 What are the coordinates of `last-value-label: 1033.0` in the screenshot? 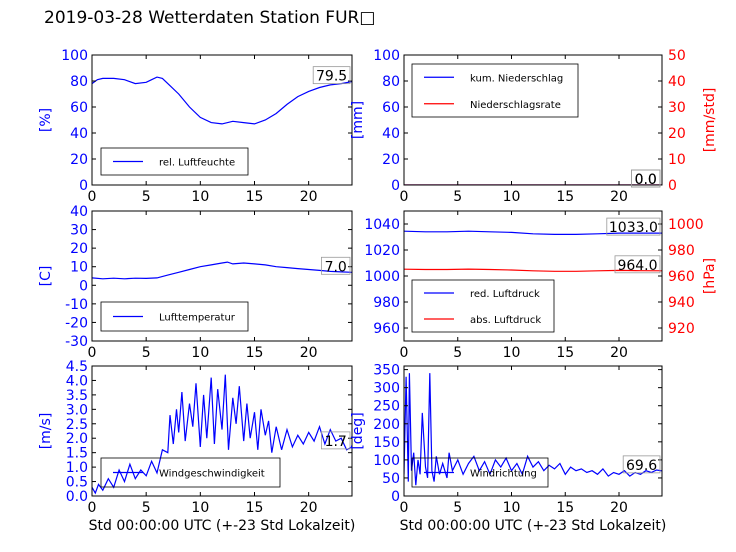 It's located at (633, 226).